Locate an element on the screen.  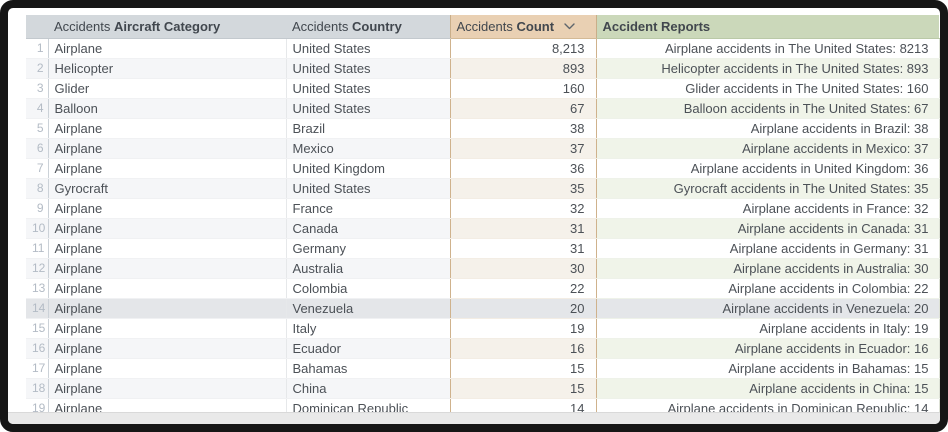
column-header-aircraft-category: Accidents Aircraft Category is located at coordinates (167, 27).